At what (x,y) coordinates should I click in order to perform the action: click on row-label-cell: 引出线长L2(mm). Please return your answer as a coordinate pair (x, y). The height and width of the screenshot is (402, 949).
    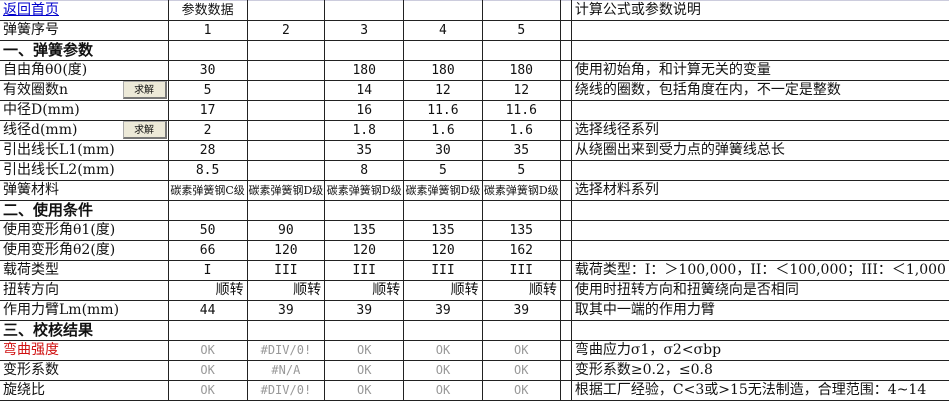
    Looking at the image, I should click on (84, 170).